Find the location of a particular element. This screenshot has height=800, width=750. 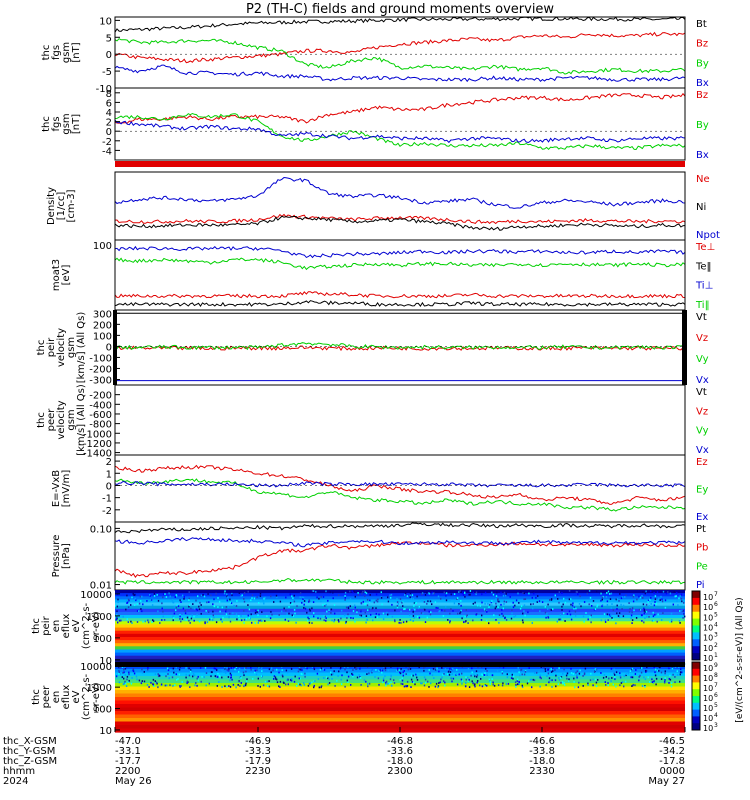

x-axis-value: -33.3 is located at coordinates (258, 751).